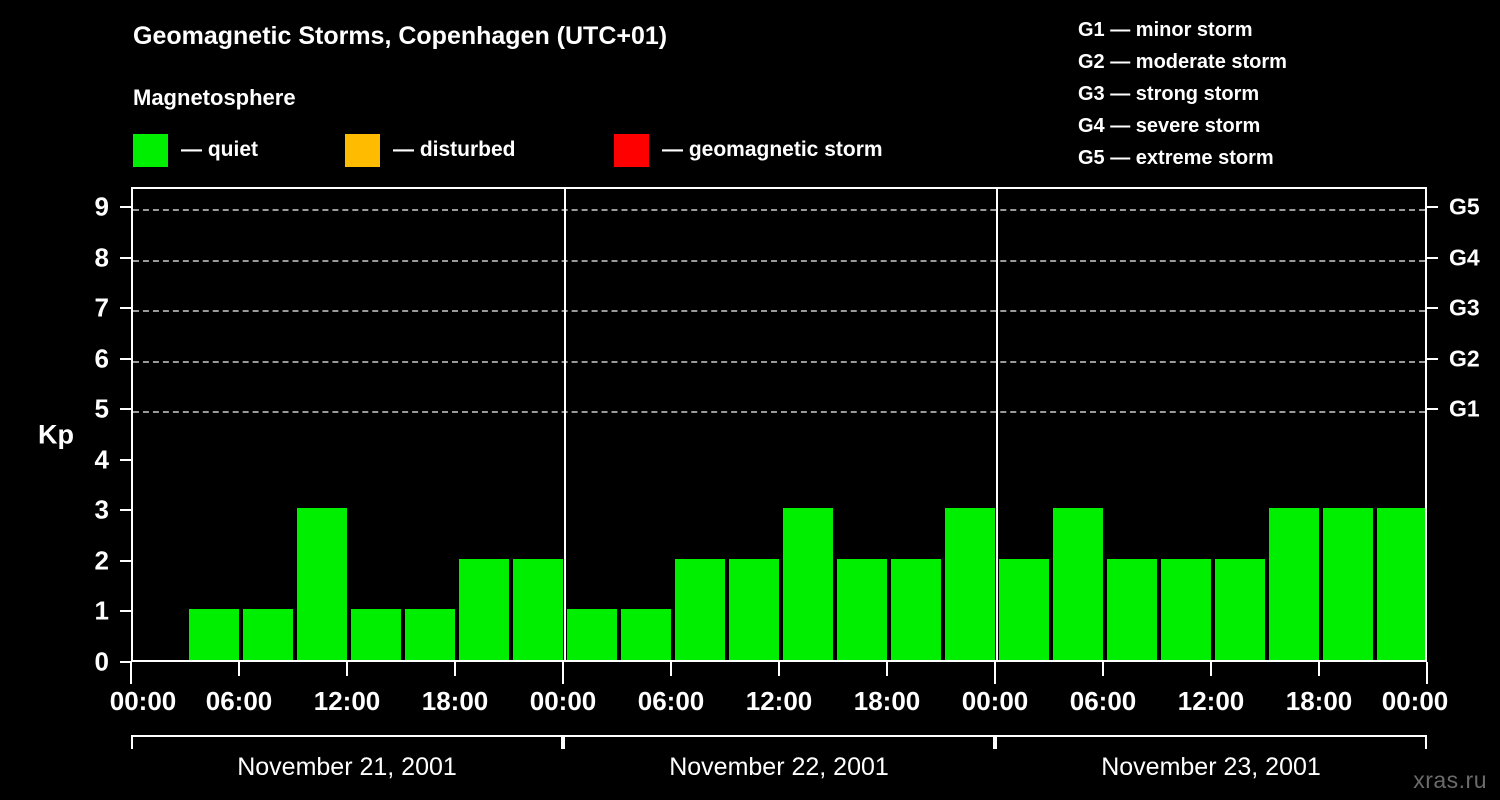 The width and height of the screenshot is (1500, 800). I want to click on y-axis-title: Kp, so click(56, 434).